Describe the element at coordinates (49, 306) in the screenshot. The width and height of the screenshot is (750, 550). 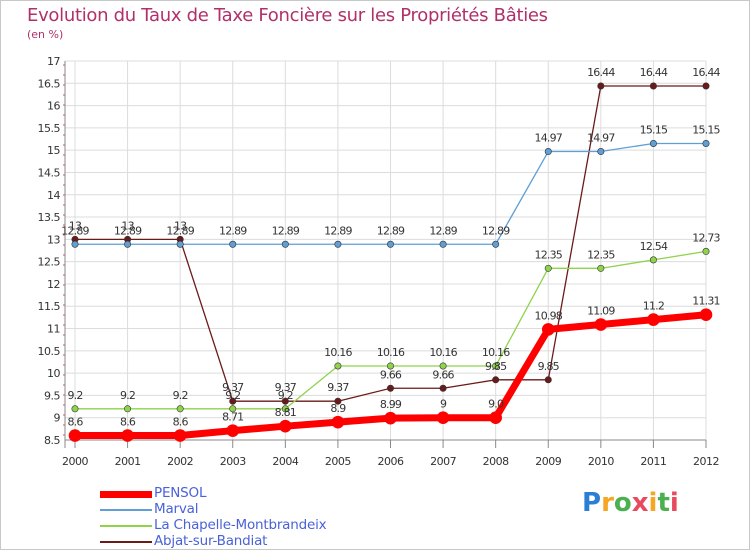
I see `y-tick-label: 11.5` at that location.